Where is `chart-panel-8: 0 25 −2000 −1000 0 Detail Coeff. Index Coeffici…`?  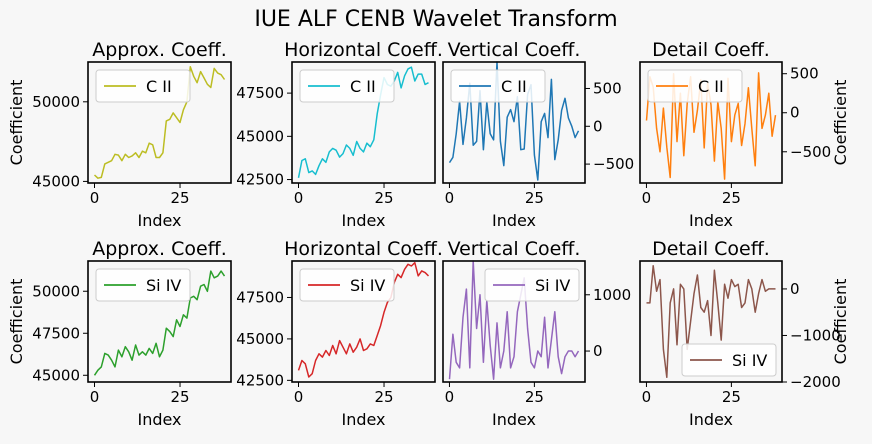 chart-panel-8: 0 25 −2000 −1000 0 Detail Coeff. Index Coeffici… is located at coordinates (744, 333).